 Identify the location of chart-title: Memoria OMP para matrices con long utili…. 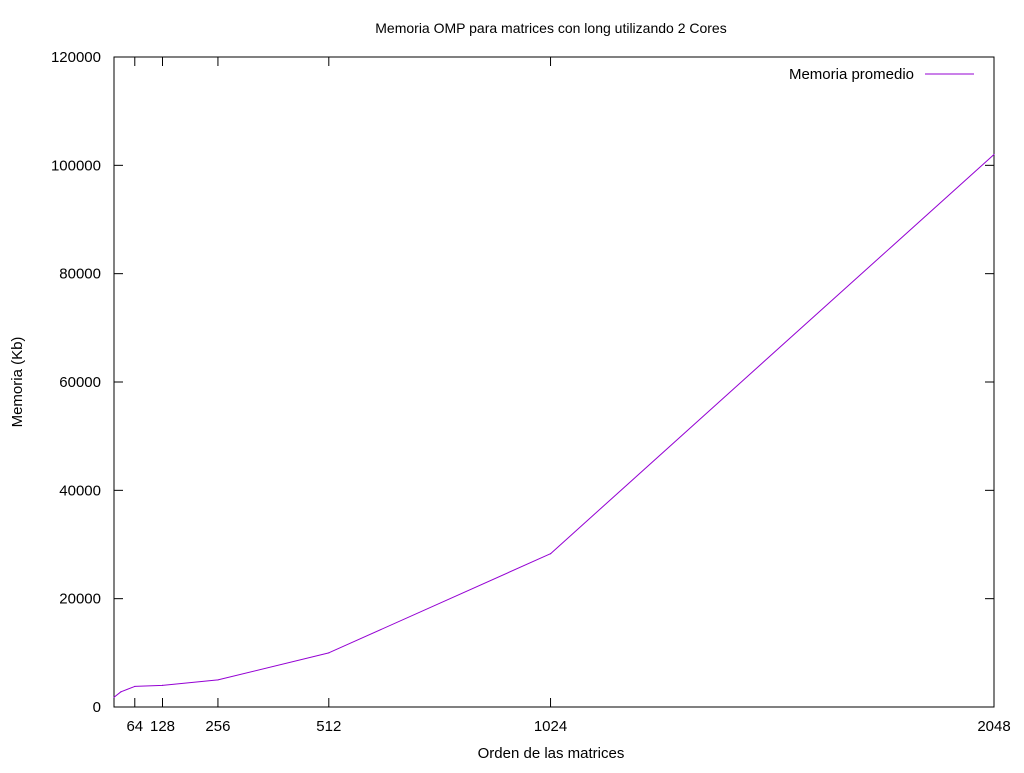
(550, 28).